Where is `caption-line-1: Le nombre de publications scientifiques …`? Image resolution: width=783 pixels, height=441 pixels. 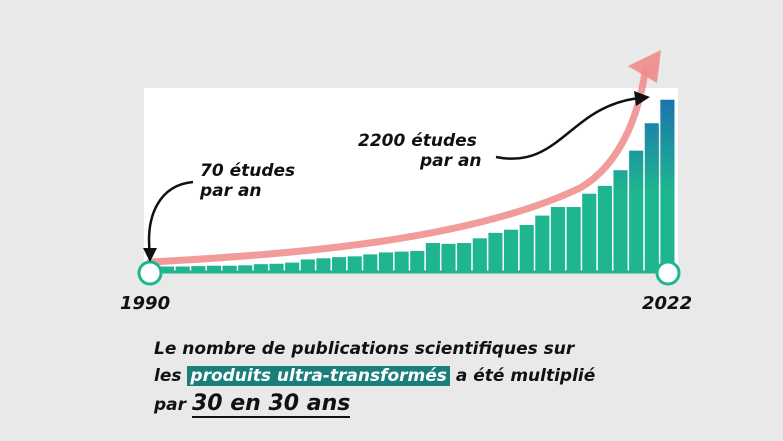 caption-line-1: Le nombre de publications scientifiques … is located at coordinates (364, 349).